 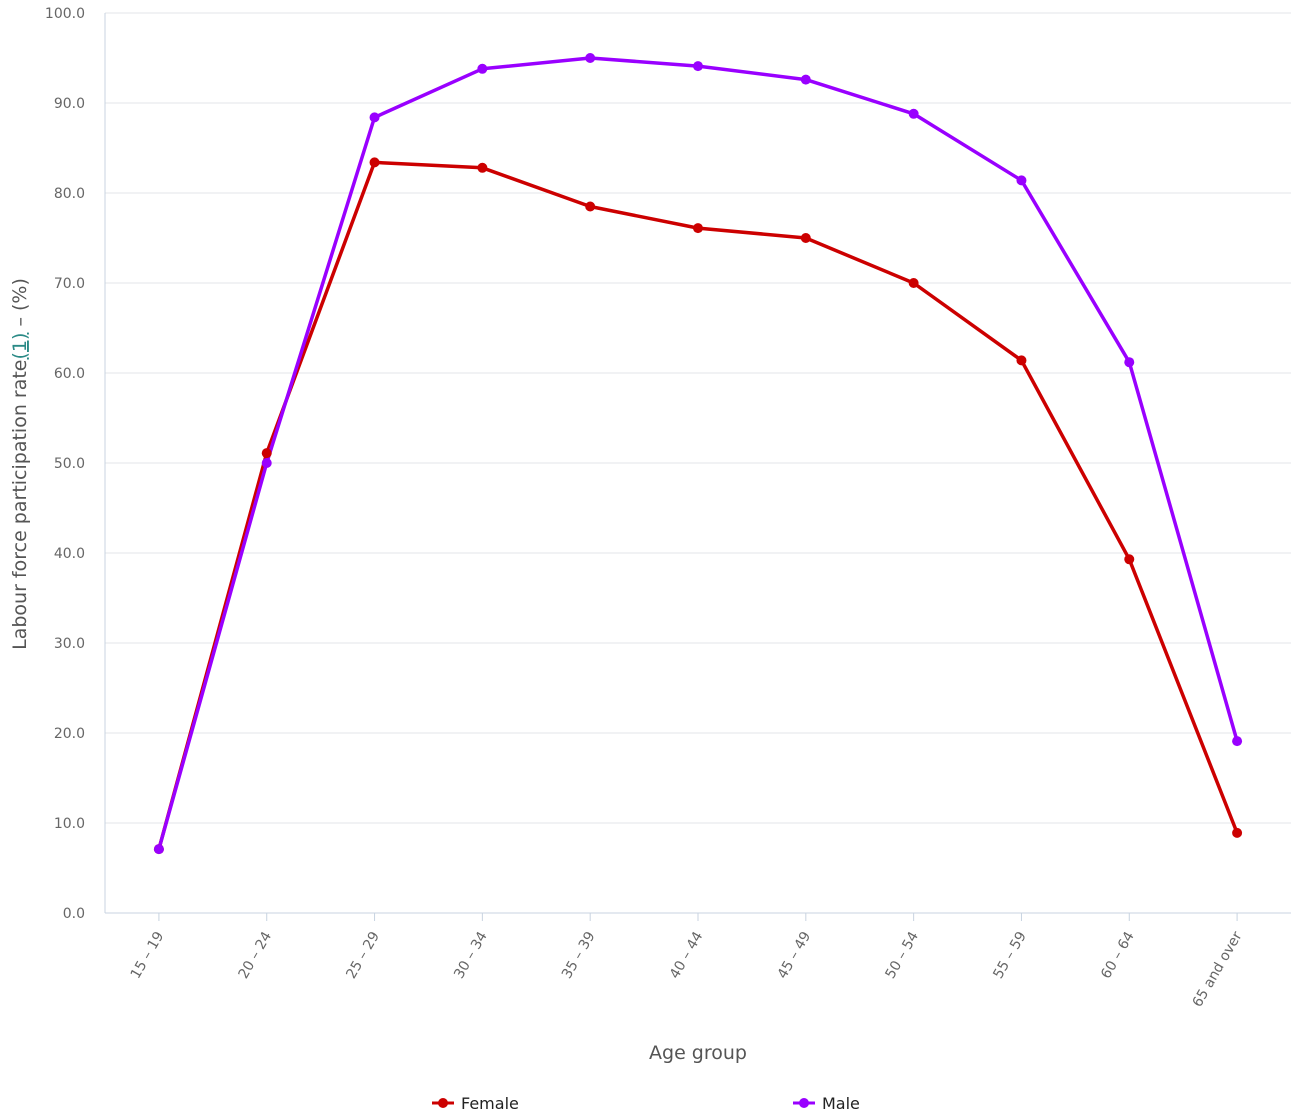 I want to click on x-tick-label-15-19: 15 – 19, so click(x=148, y=955).